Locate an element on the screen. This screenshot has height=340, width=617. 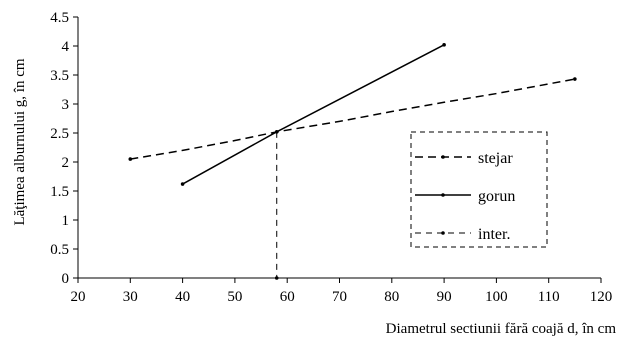
x-tick-label: 30 is located at coordinates (130, 297).